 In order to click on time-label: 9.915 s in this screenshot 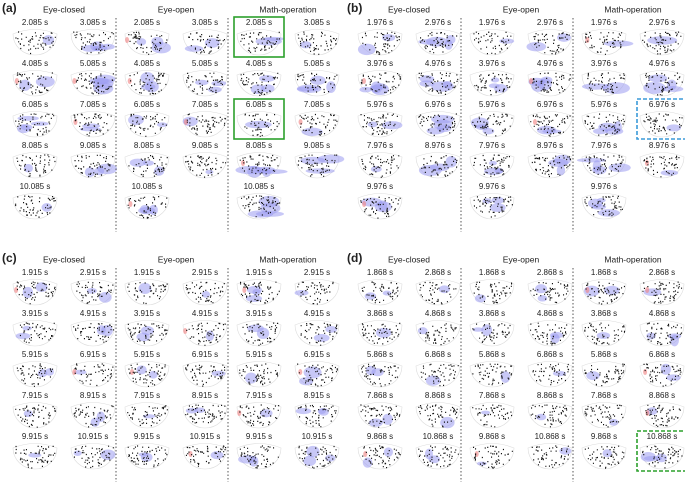, I will do `click(147, 436)`.